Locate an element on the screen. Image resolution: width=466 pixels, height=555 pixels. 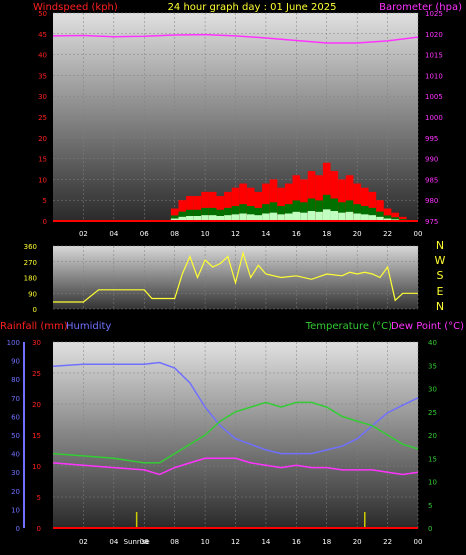
windspeed-label: Windspeed (kph) is located at coordinates (75, 7).